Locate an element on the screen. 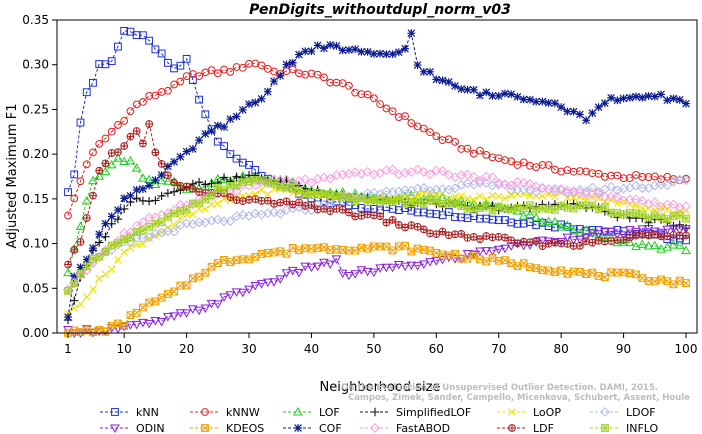 Image resolution: width=702 pixels, height=434 pixels. legend-marker-kdeos is located at coordinates (205, 428).